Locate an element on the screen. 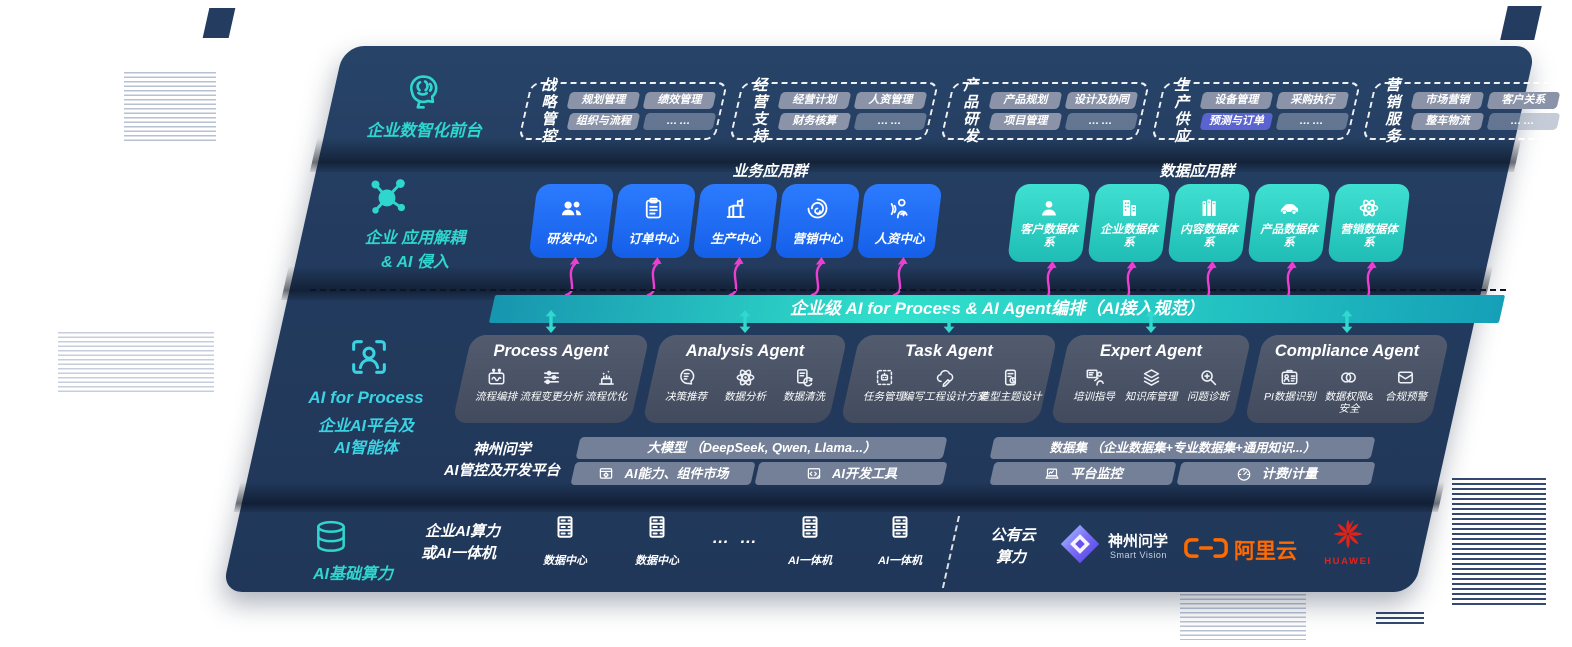 The width and height of the screenshot is (1572, 647). task-grid-icon is located at coordinates (884, 377).